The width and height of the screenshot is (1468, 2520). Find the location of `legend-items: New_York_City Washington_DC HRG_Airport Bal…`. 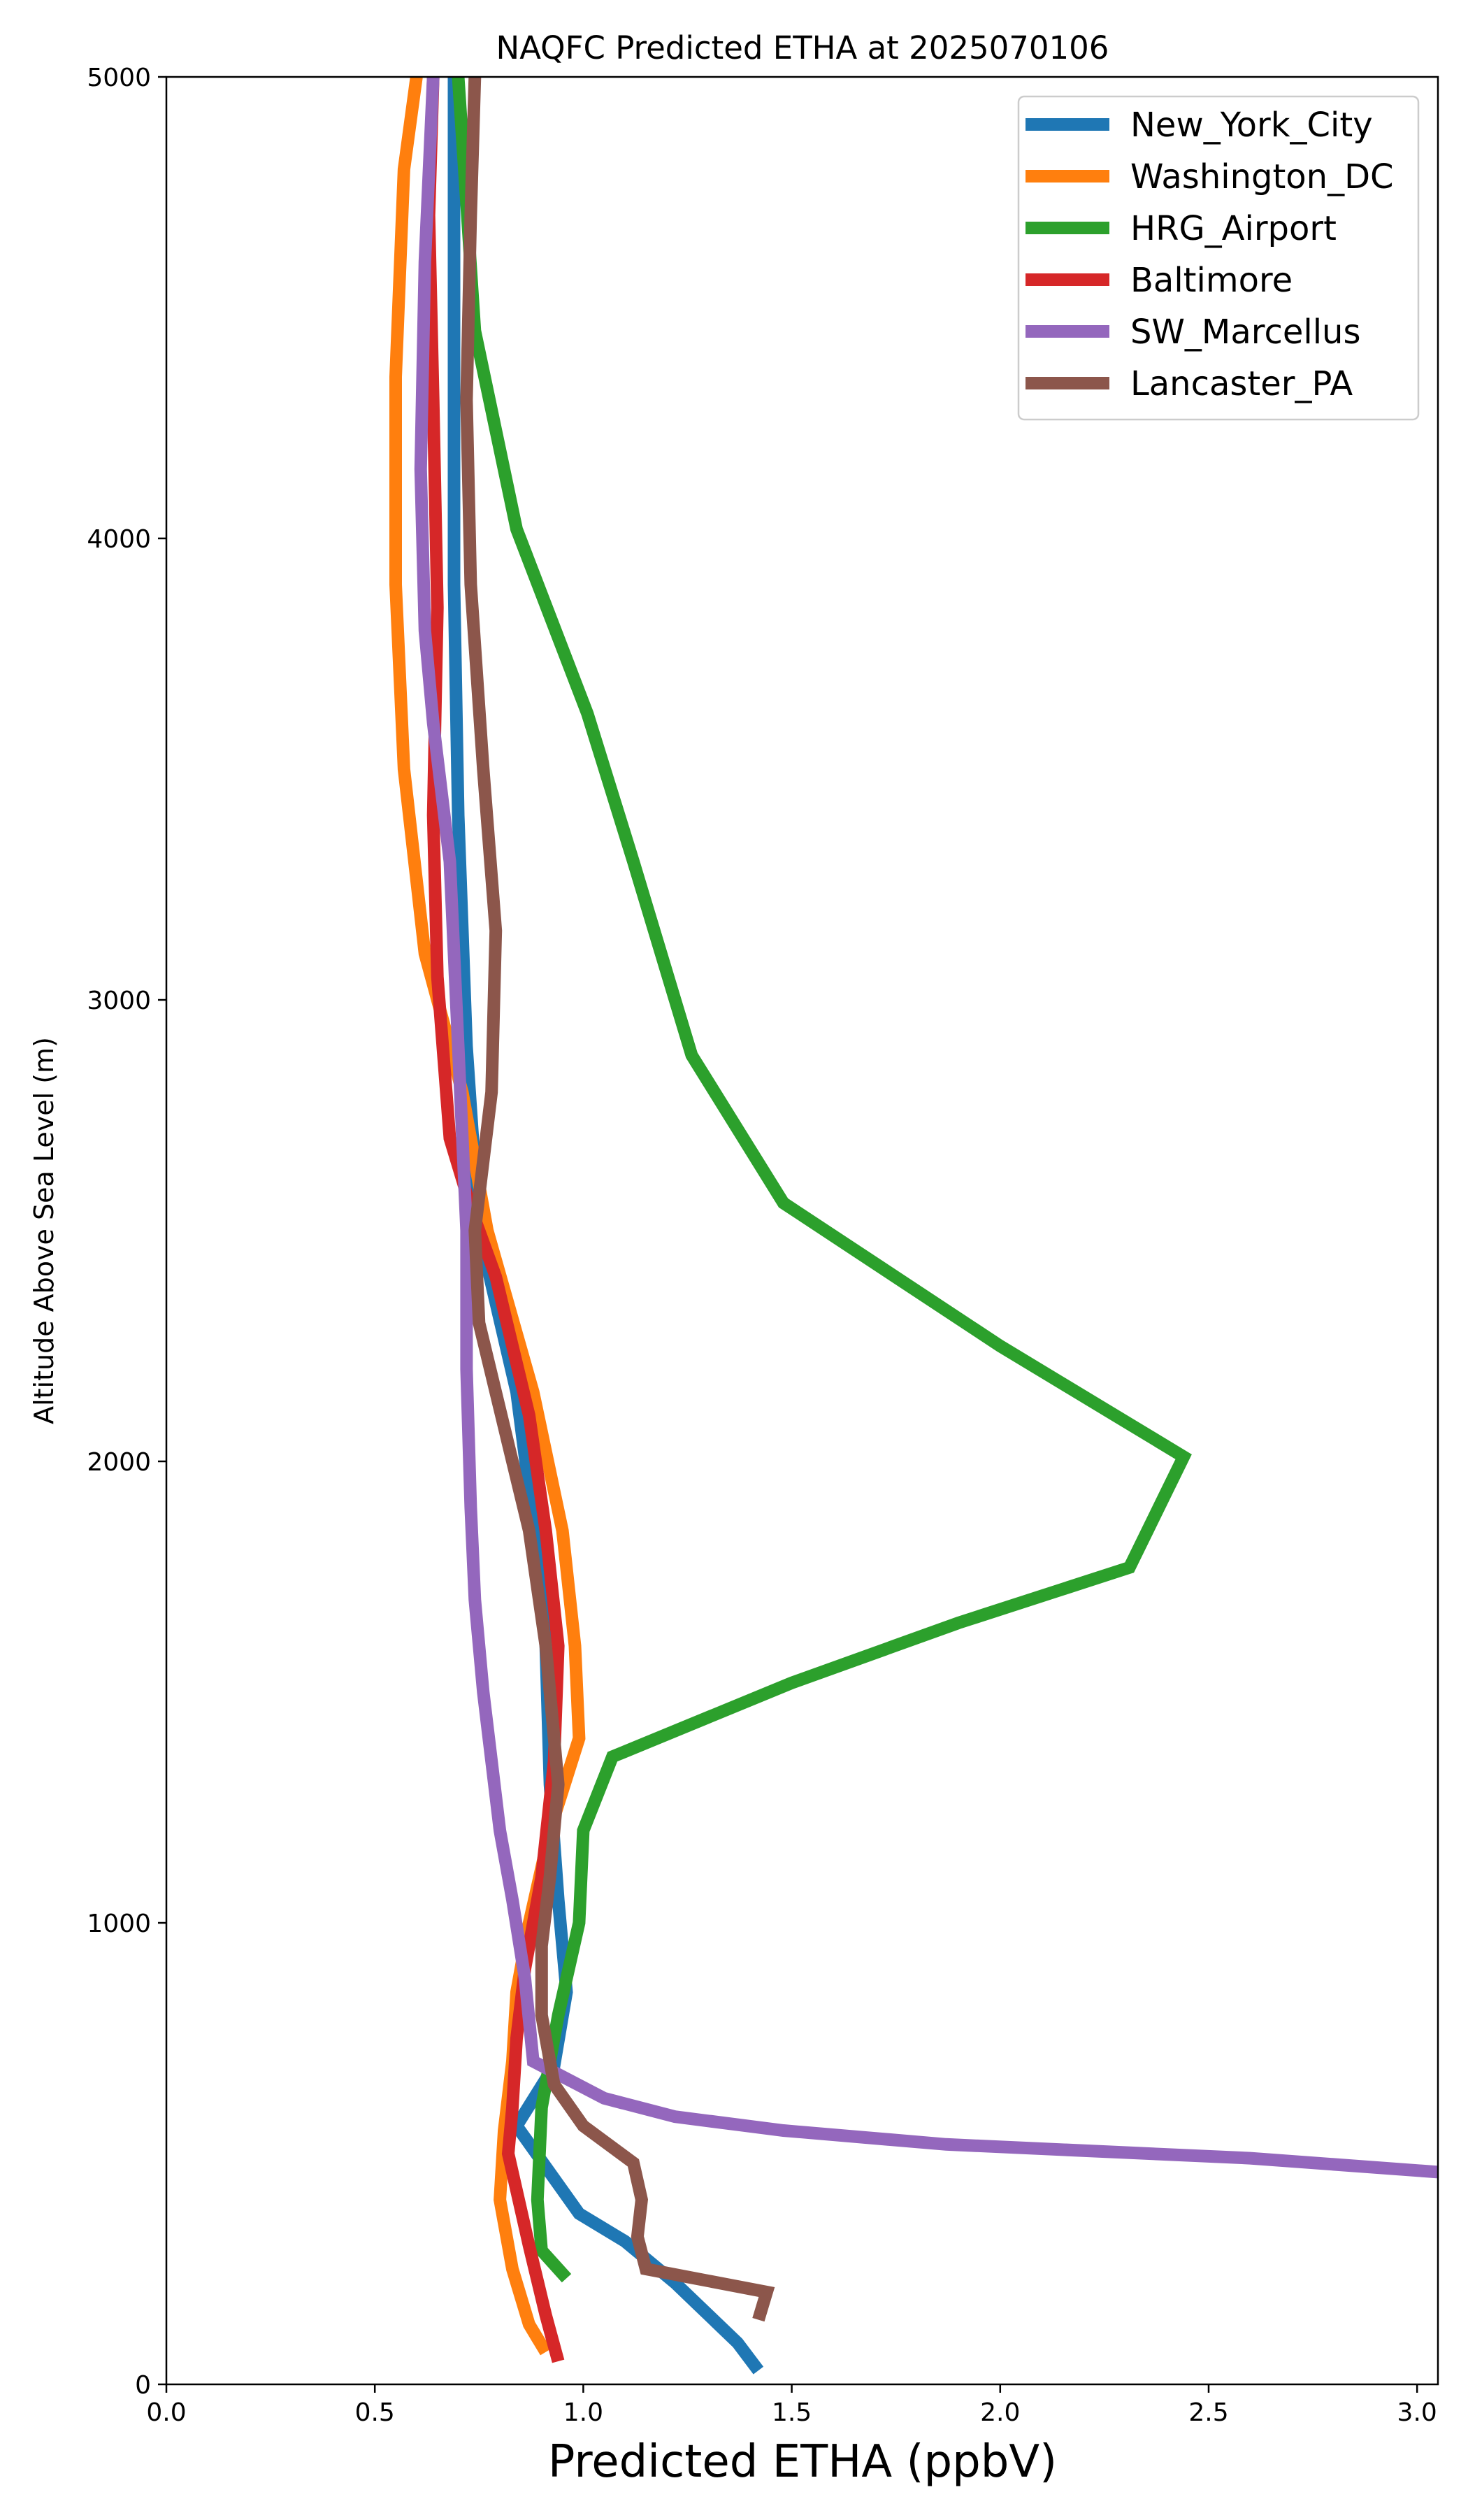

legend-items: New_York_City Washington_DC HRG_Airport Bal… is located at coordinates (1210, 254).